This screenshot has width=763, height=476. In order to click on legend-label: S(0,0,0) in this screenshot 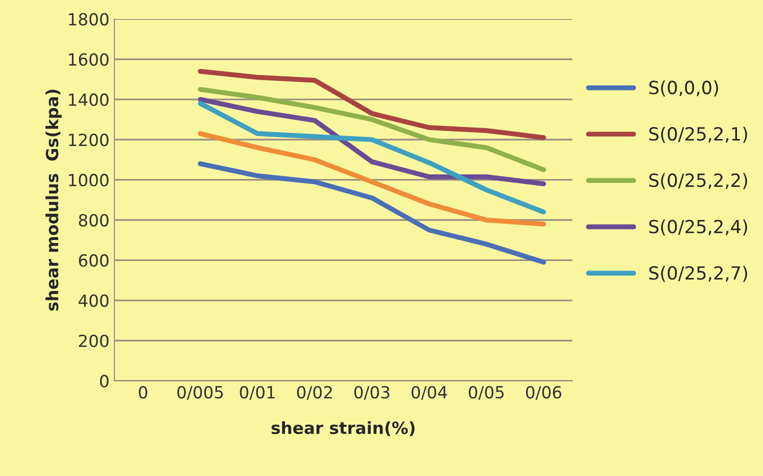, I will do `click(683, 88)`.